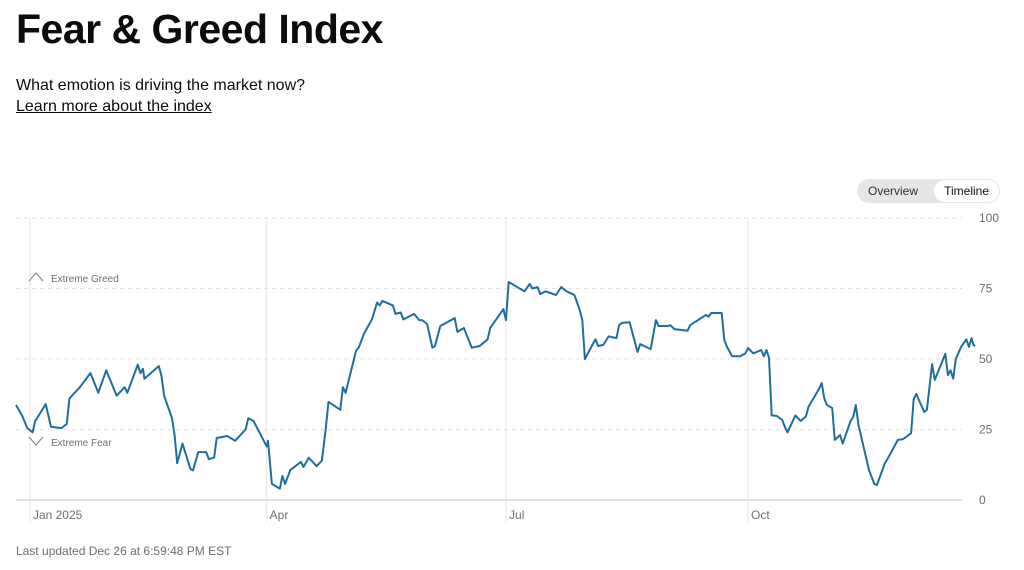  What do you see at coordinates (760, 515) in the screenshot?
I see `x-tick-label: Oct` at bounding box center [760, 515].